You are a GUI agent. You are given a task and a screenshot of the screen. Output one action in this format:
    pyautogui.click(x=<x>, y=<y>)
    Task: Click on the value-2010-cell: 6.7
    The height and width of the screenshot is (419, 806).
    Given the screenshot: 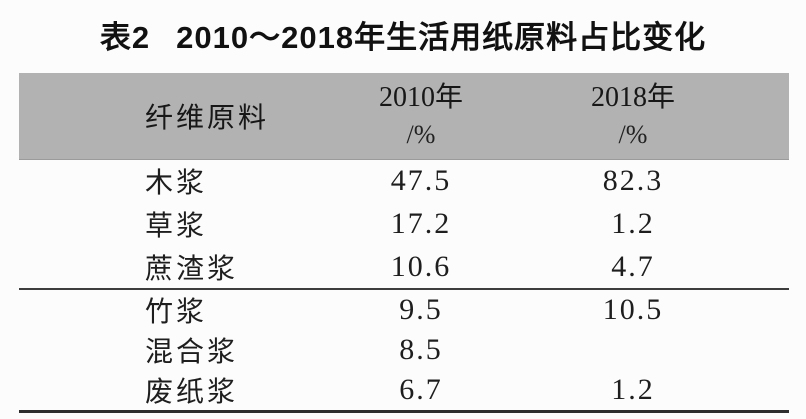 What is the action you would take?
    pyautogui.click(x=421, y=389)
    